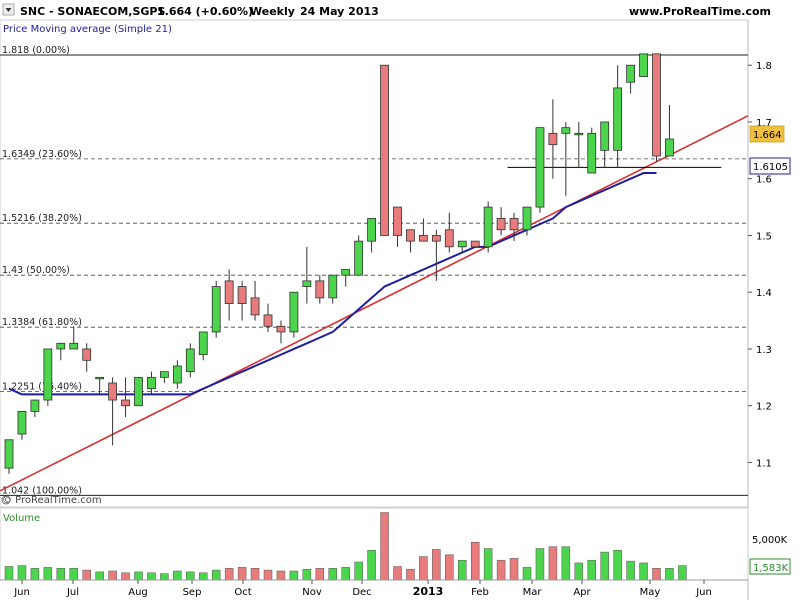 Image resolution: width=800 pixels, height=600 pixels. I want to click on header-bar, so click(400, 10).